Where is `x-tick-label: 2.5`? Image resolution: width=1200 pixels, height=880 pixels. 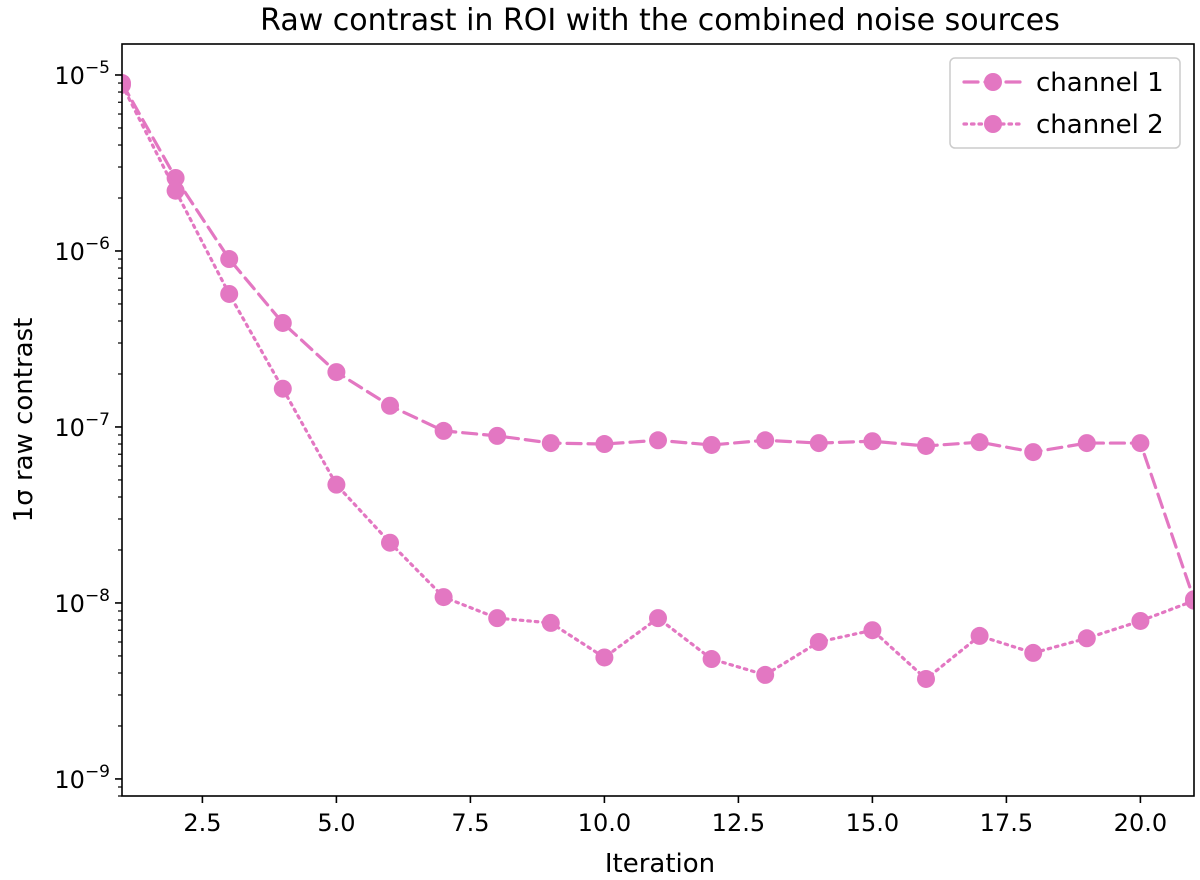 x-tick-label: 2.5 is located at coordinates (202, 823).